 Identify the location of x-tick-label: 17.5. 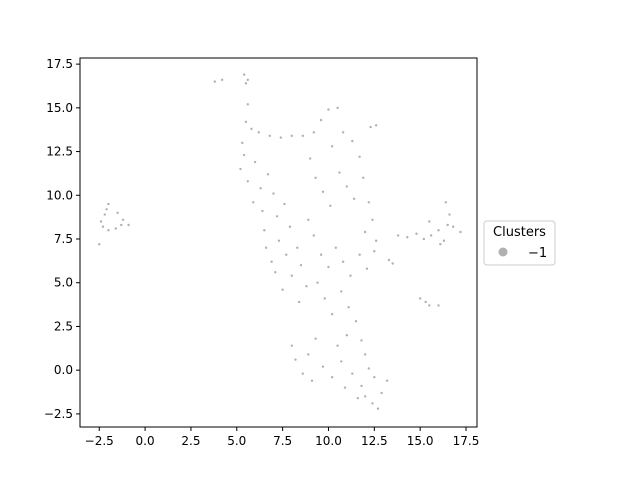
(466, 441).